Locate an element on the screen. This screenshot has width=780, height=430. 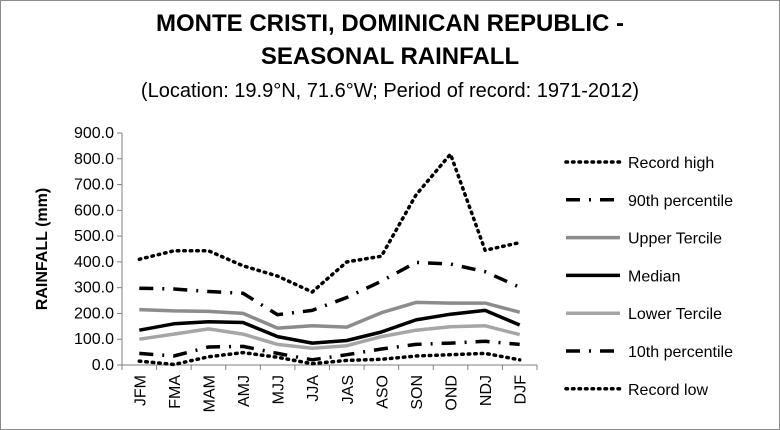
legend-label-90th-percentile: 90th percentile is located at coordinates (680, 201).